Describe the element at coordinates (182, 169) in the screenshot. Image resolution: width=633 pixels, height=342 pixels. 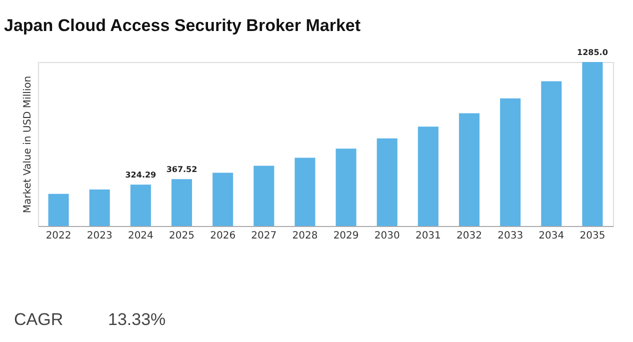
I see `data-label: 367.52` at that location.